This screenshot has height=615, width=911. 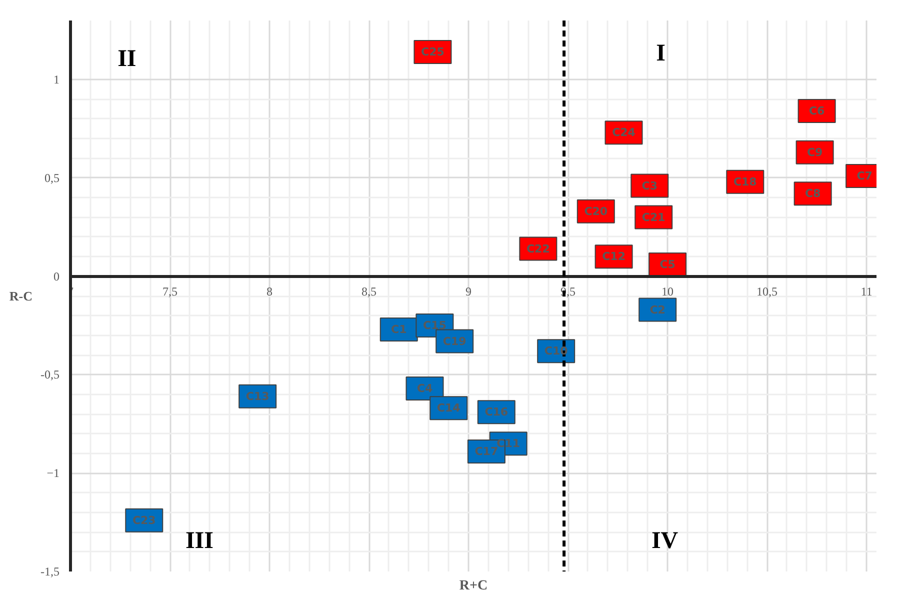 I want to click on x-tick-label: 11, so click(x=866, y=291).